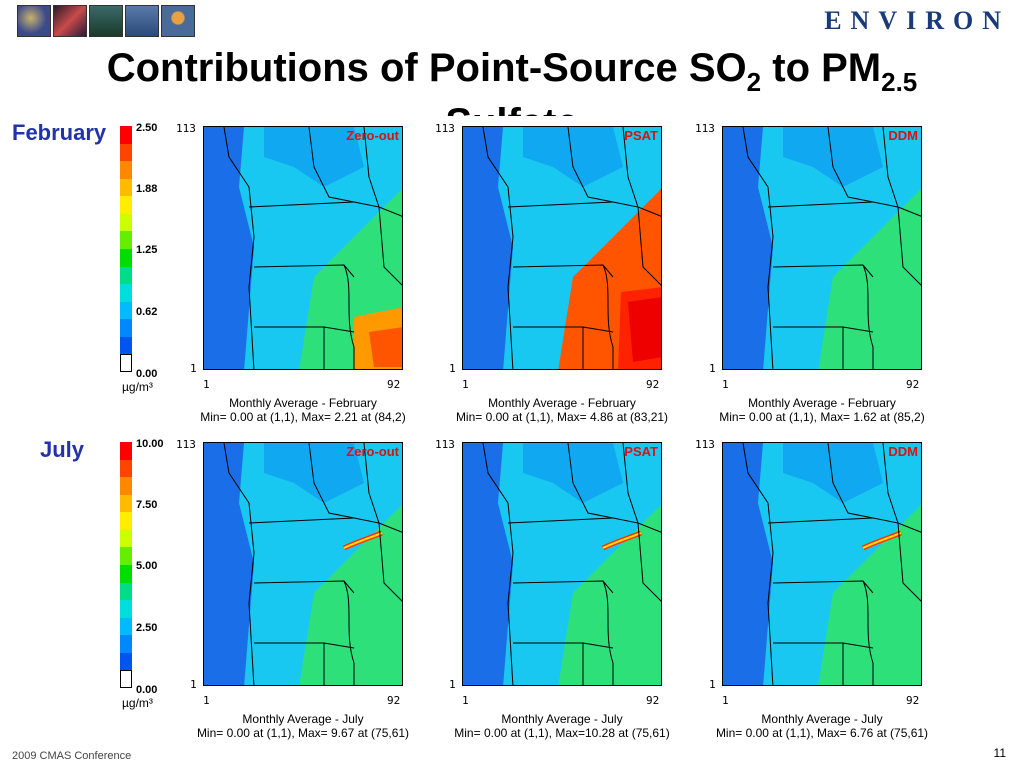  I want to click on footer-conference: 2009 CMAS Conference, so click(72, 756).